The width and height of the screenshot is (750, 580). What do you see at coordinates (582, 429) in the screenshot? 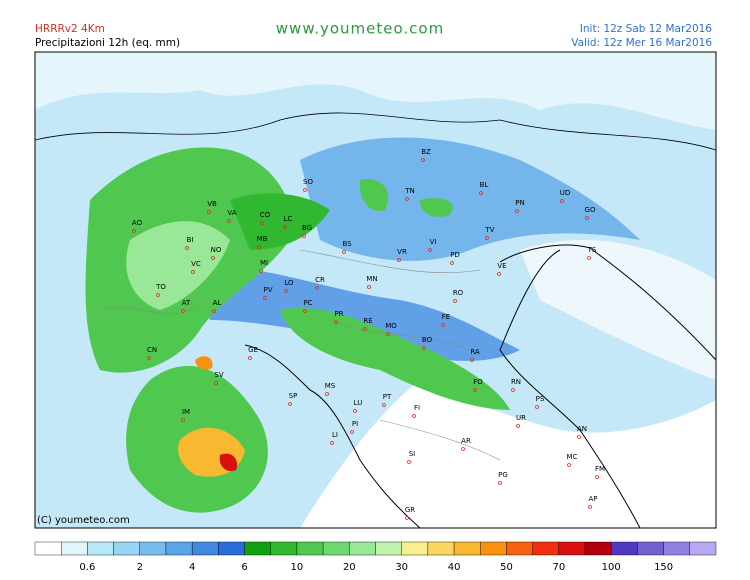
I see `city-label: AN` at bounding box center [582, 429].